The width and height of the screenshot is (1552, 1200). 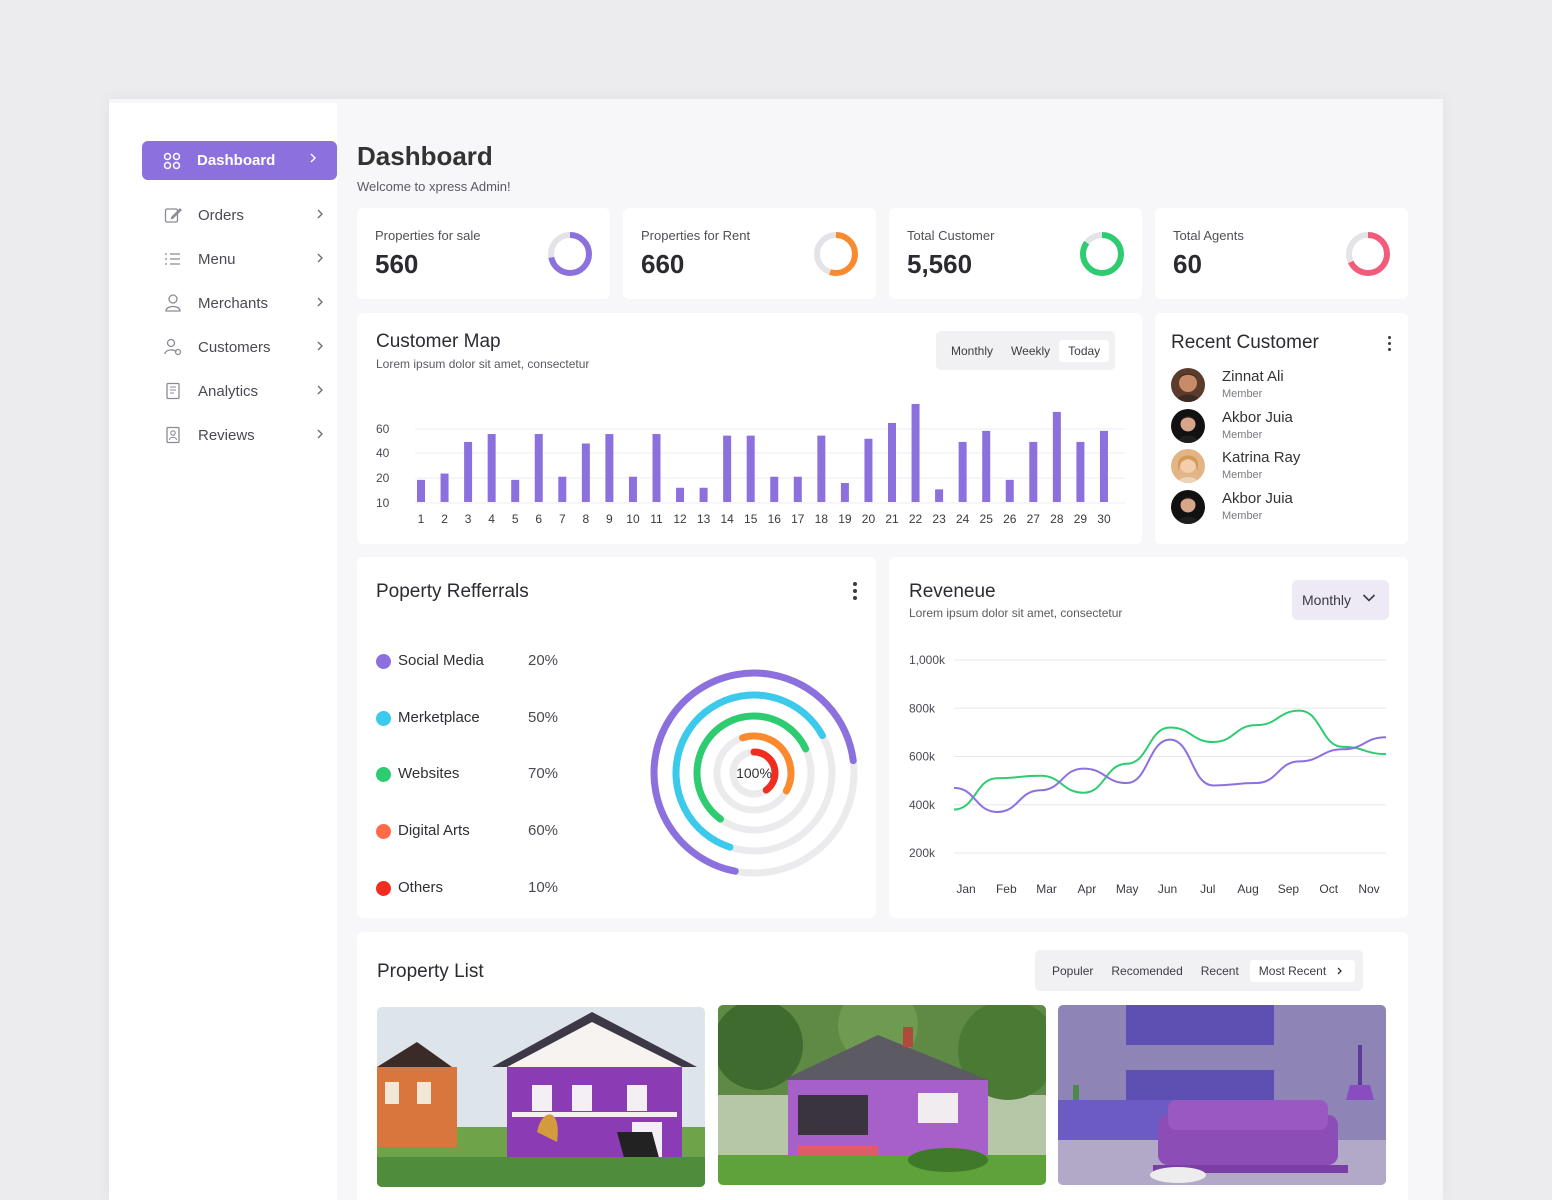 I want to click on x-tick-label: 4, so click(x=491, y=519).